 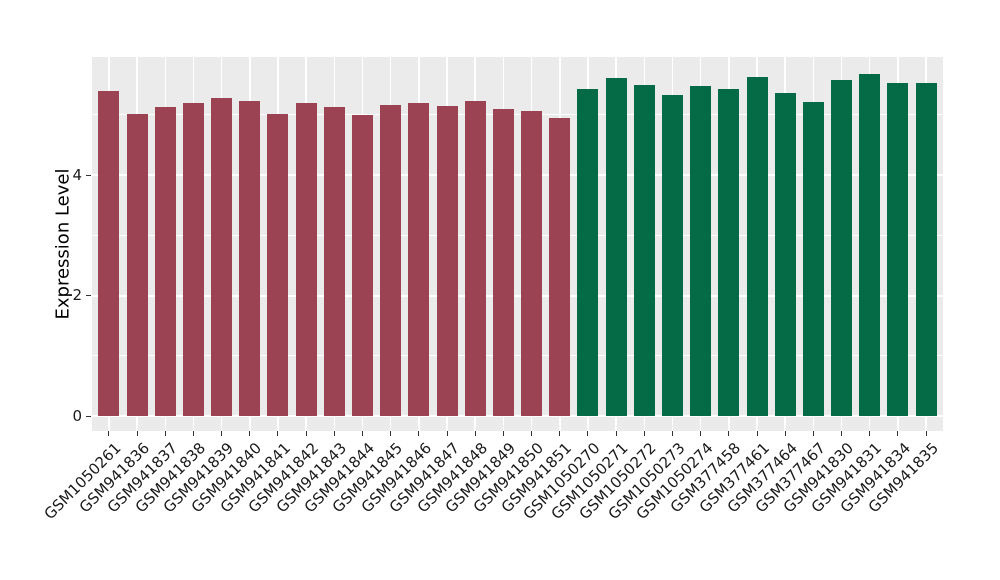 What do you see at coordinates (785, 254) in the screenshot?
I see `bar-GSM377464` at bounding box center [785, 254].